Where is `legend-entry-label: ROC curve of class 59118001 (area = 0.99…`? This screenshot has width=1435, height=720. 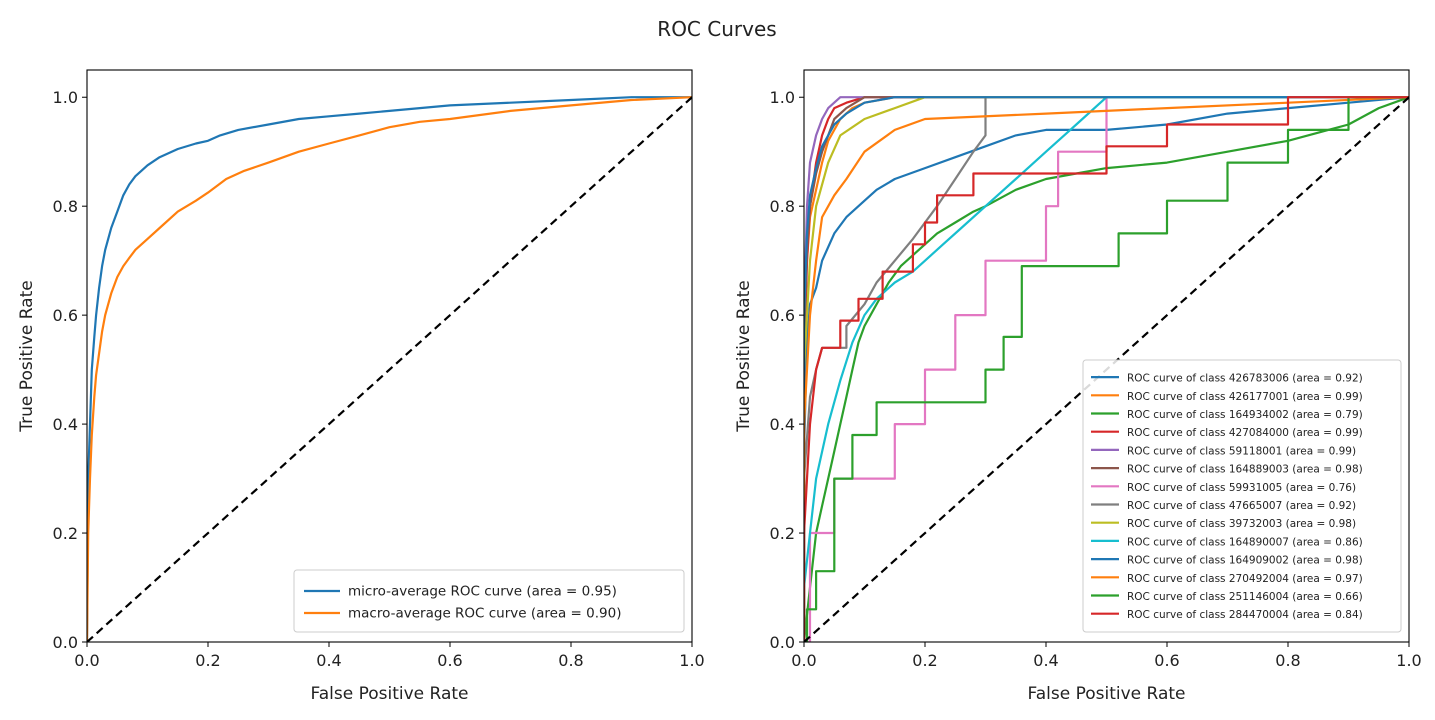 legend-entry-label: ROC curve of class 59118001 (area = 0.99… is located at coordinates (1241, 451).